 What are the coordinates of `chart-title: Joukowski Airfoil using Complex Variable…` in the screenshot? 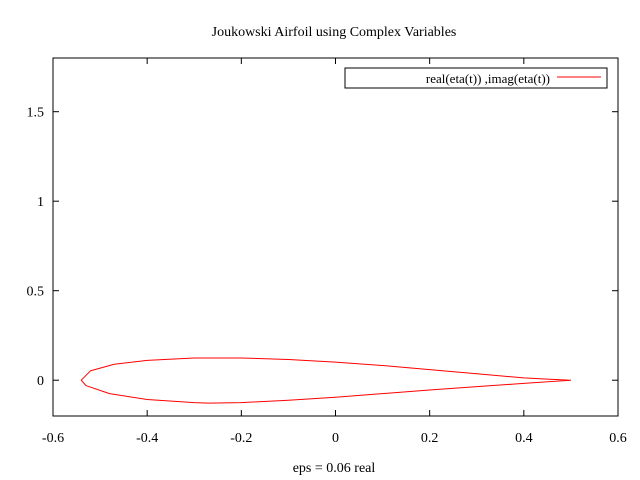 It's located at (334, 32).